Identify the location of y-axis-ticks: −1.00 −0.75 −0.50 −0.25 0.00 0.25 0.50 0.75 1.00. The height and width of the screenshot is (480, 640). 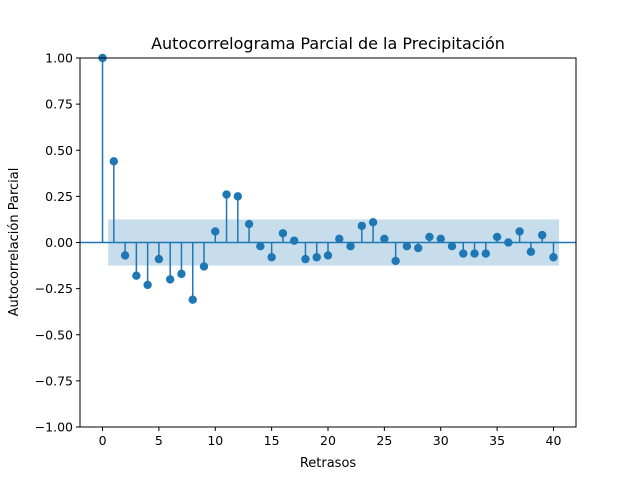
(57, 243).